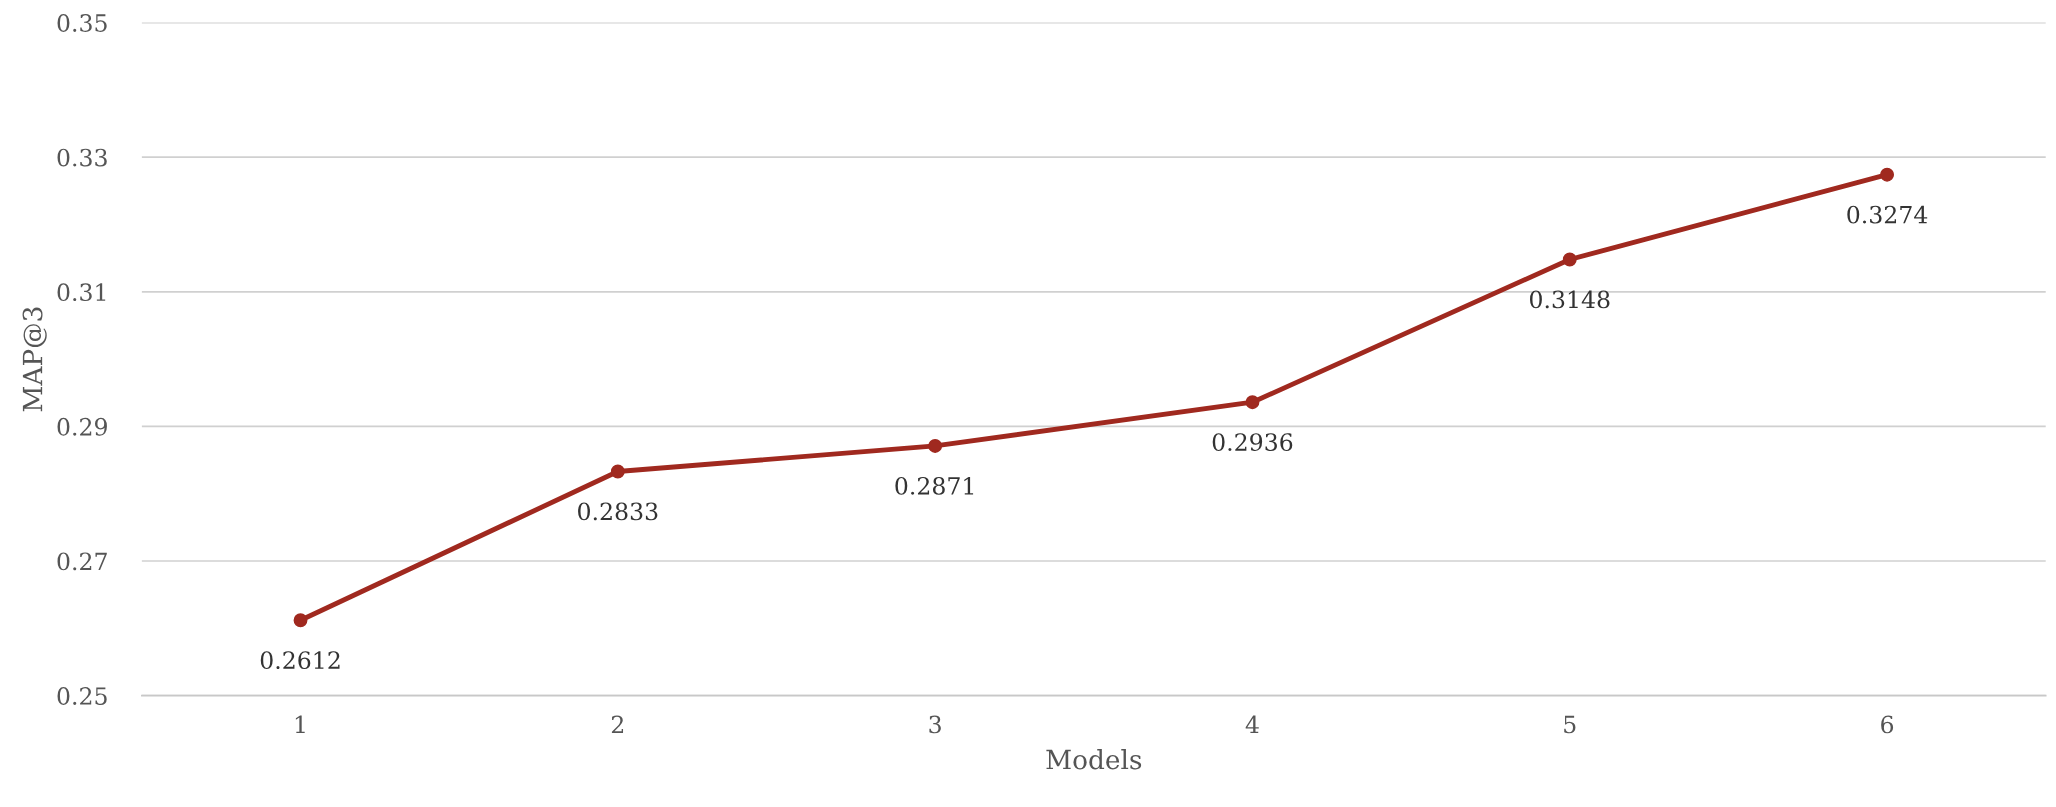 The height and width of the screenshot is (807, 2056). What do you see at coordinates (934, 485) in the screenshot?
I see `data-label: 0.2871` at bounding box center [934, 485].